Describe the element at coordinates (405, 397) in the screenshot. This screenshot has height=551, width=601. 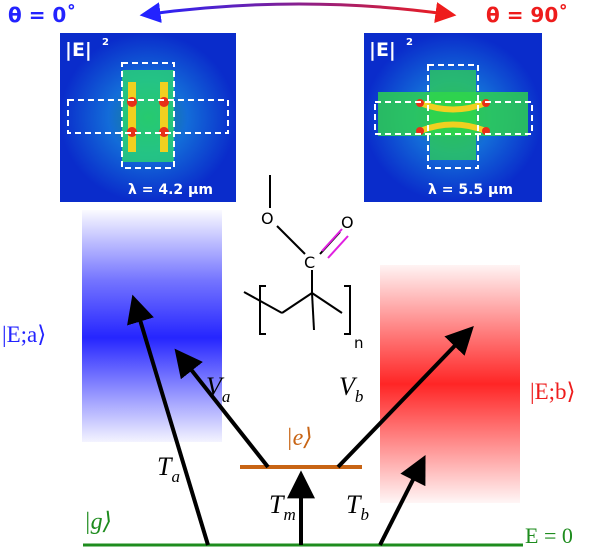
I see `arrow-Vb` at that location.